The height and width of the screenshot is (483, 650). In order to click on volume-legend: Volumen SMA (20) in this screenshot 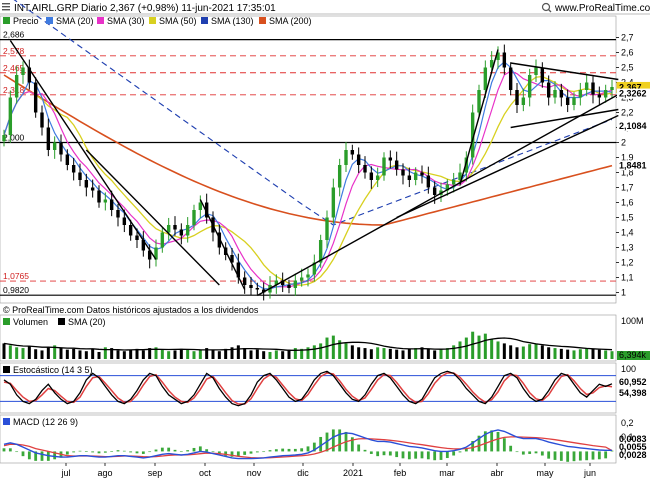, I will do `click(54, 322)`.